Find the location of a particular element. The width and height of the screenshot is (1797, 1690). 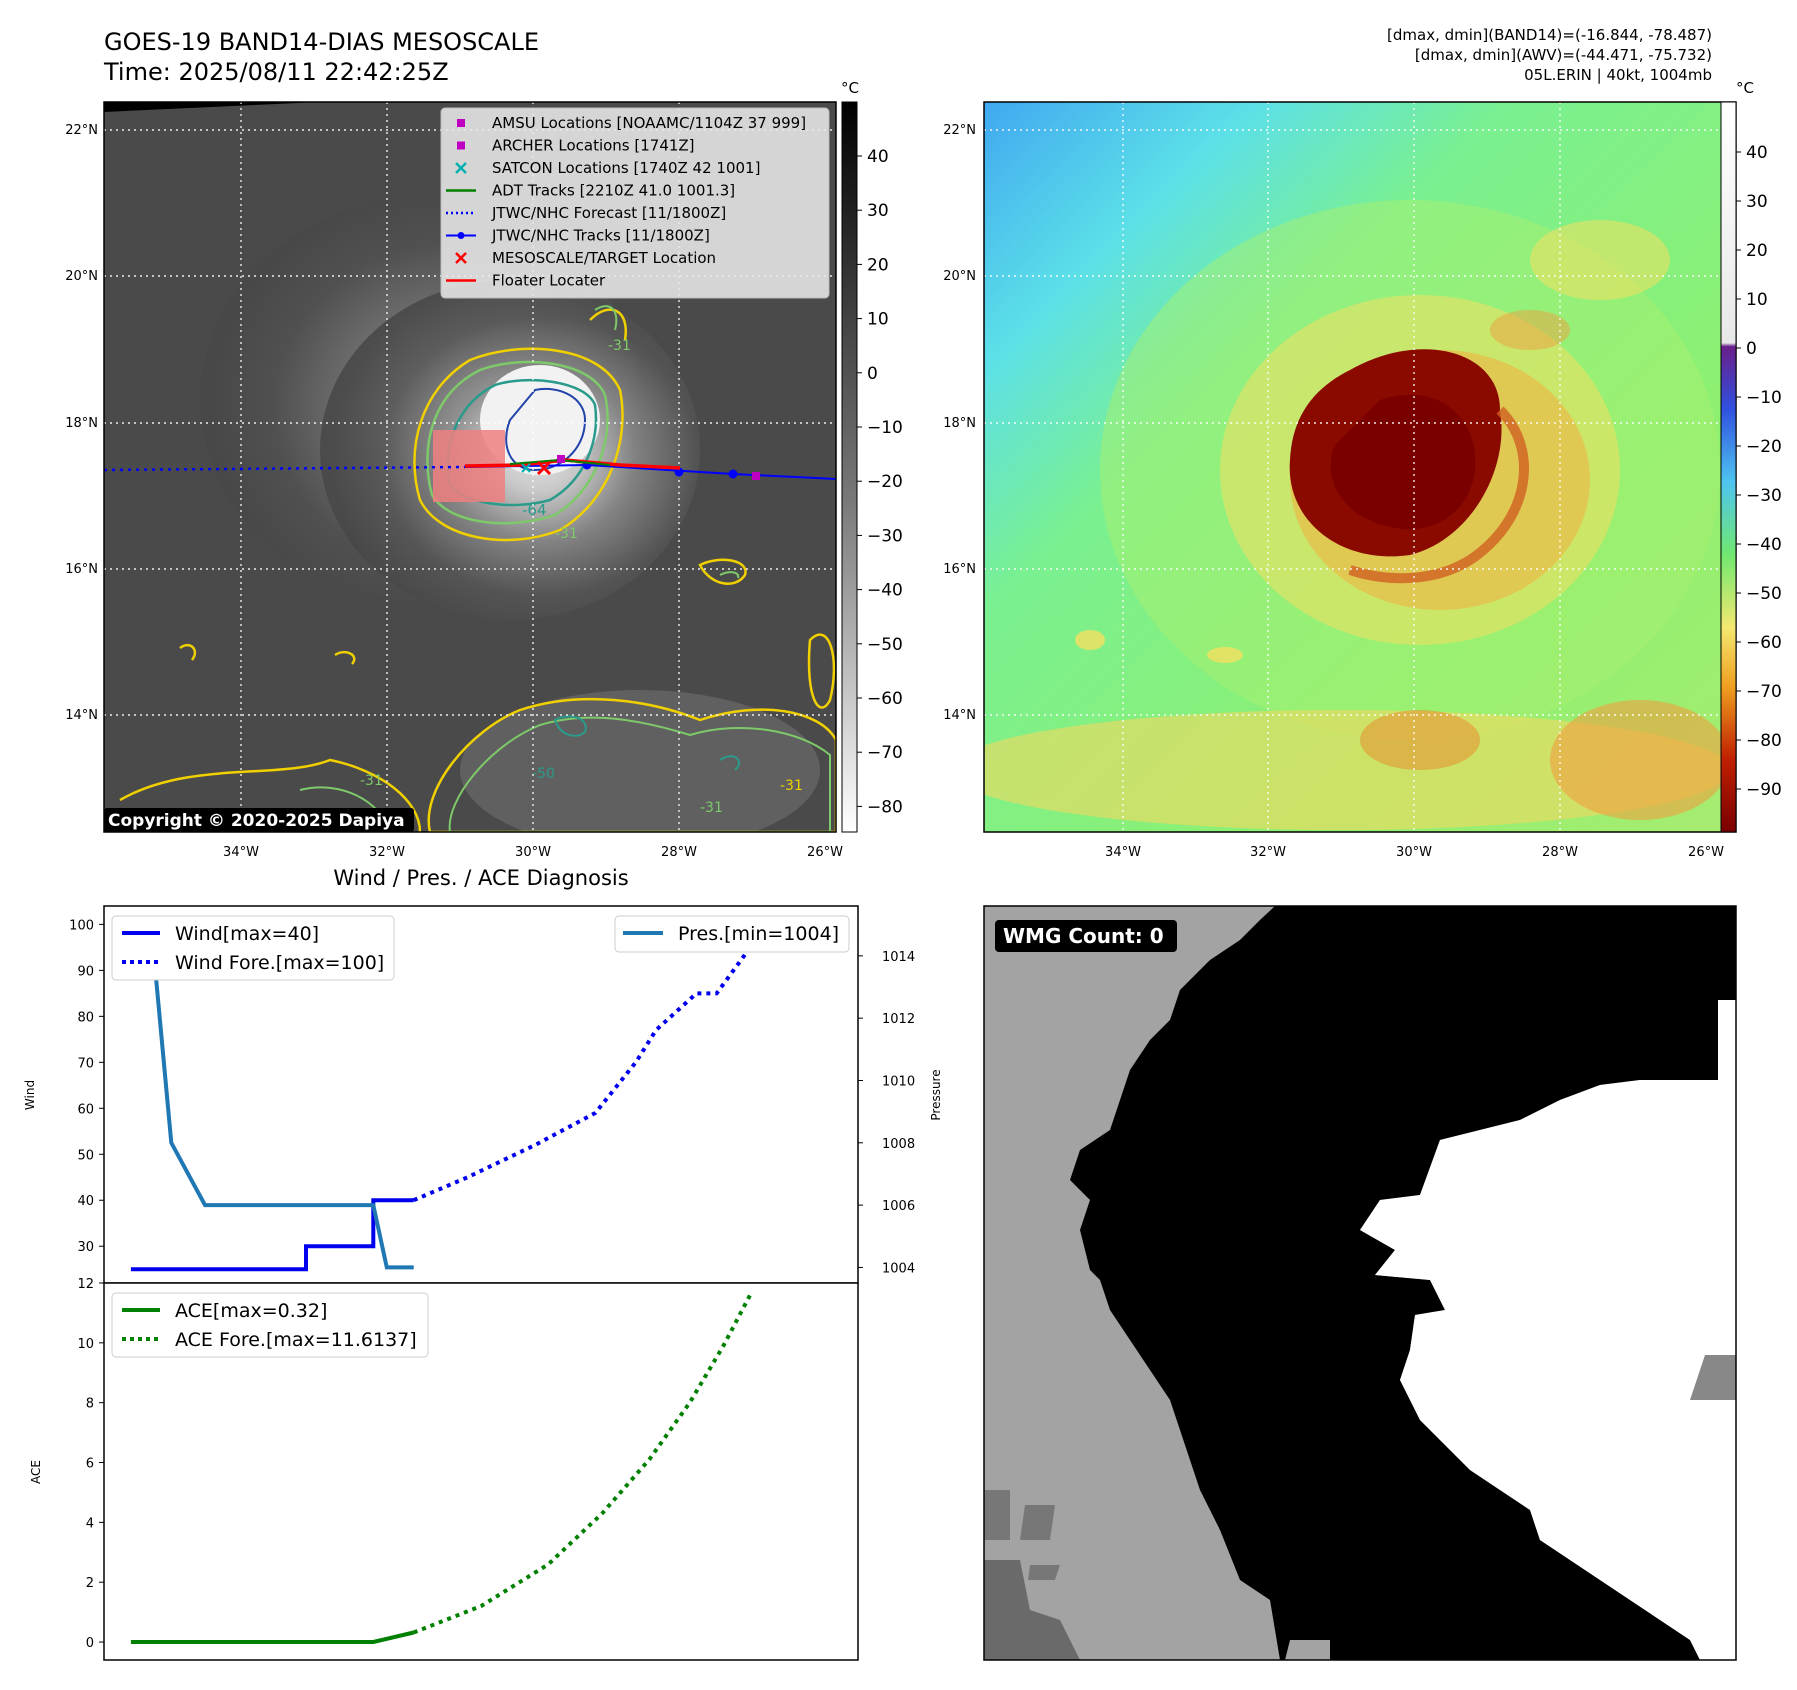

y-tick-right-label: 1008 is located at coordinates (898, 1144).